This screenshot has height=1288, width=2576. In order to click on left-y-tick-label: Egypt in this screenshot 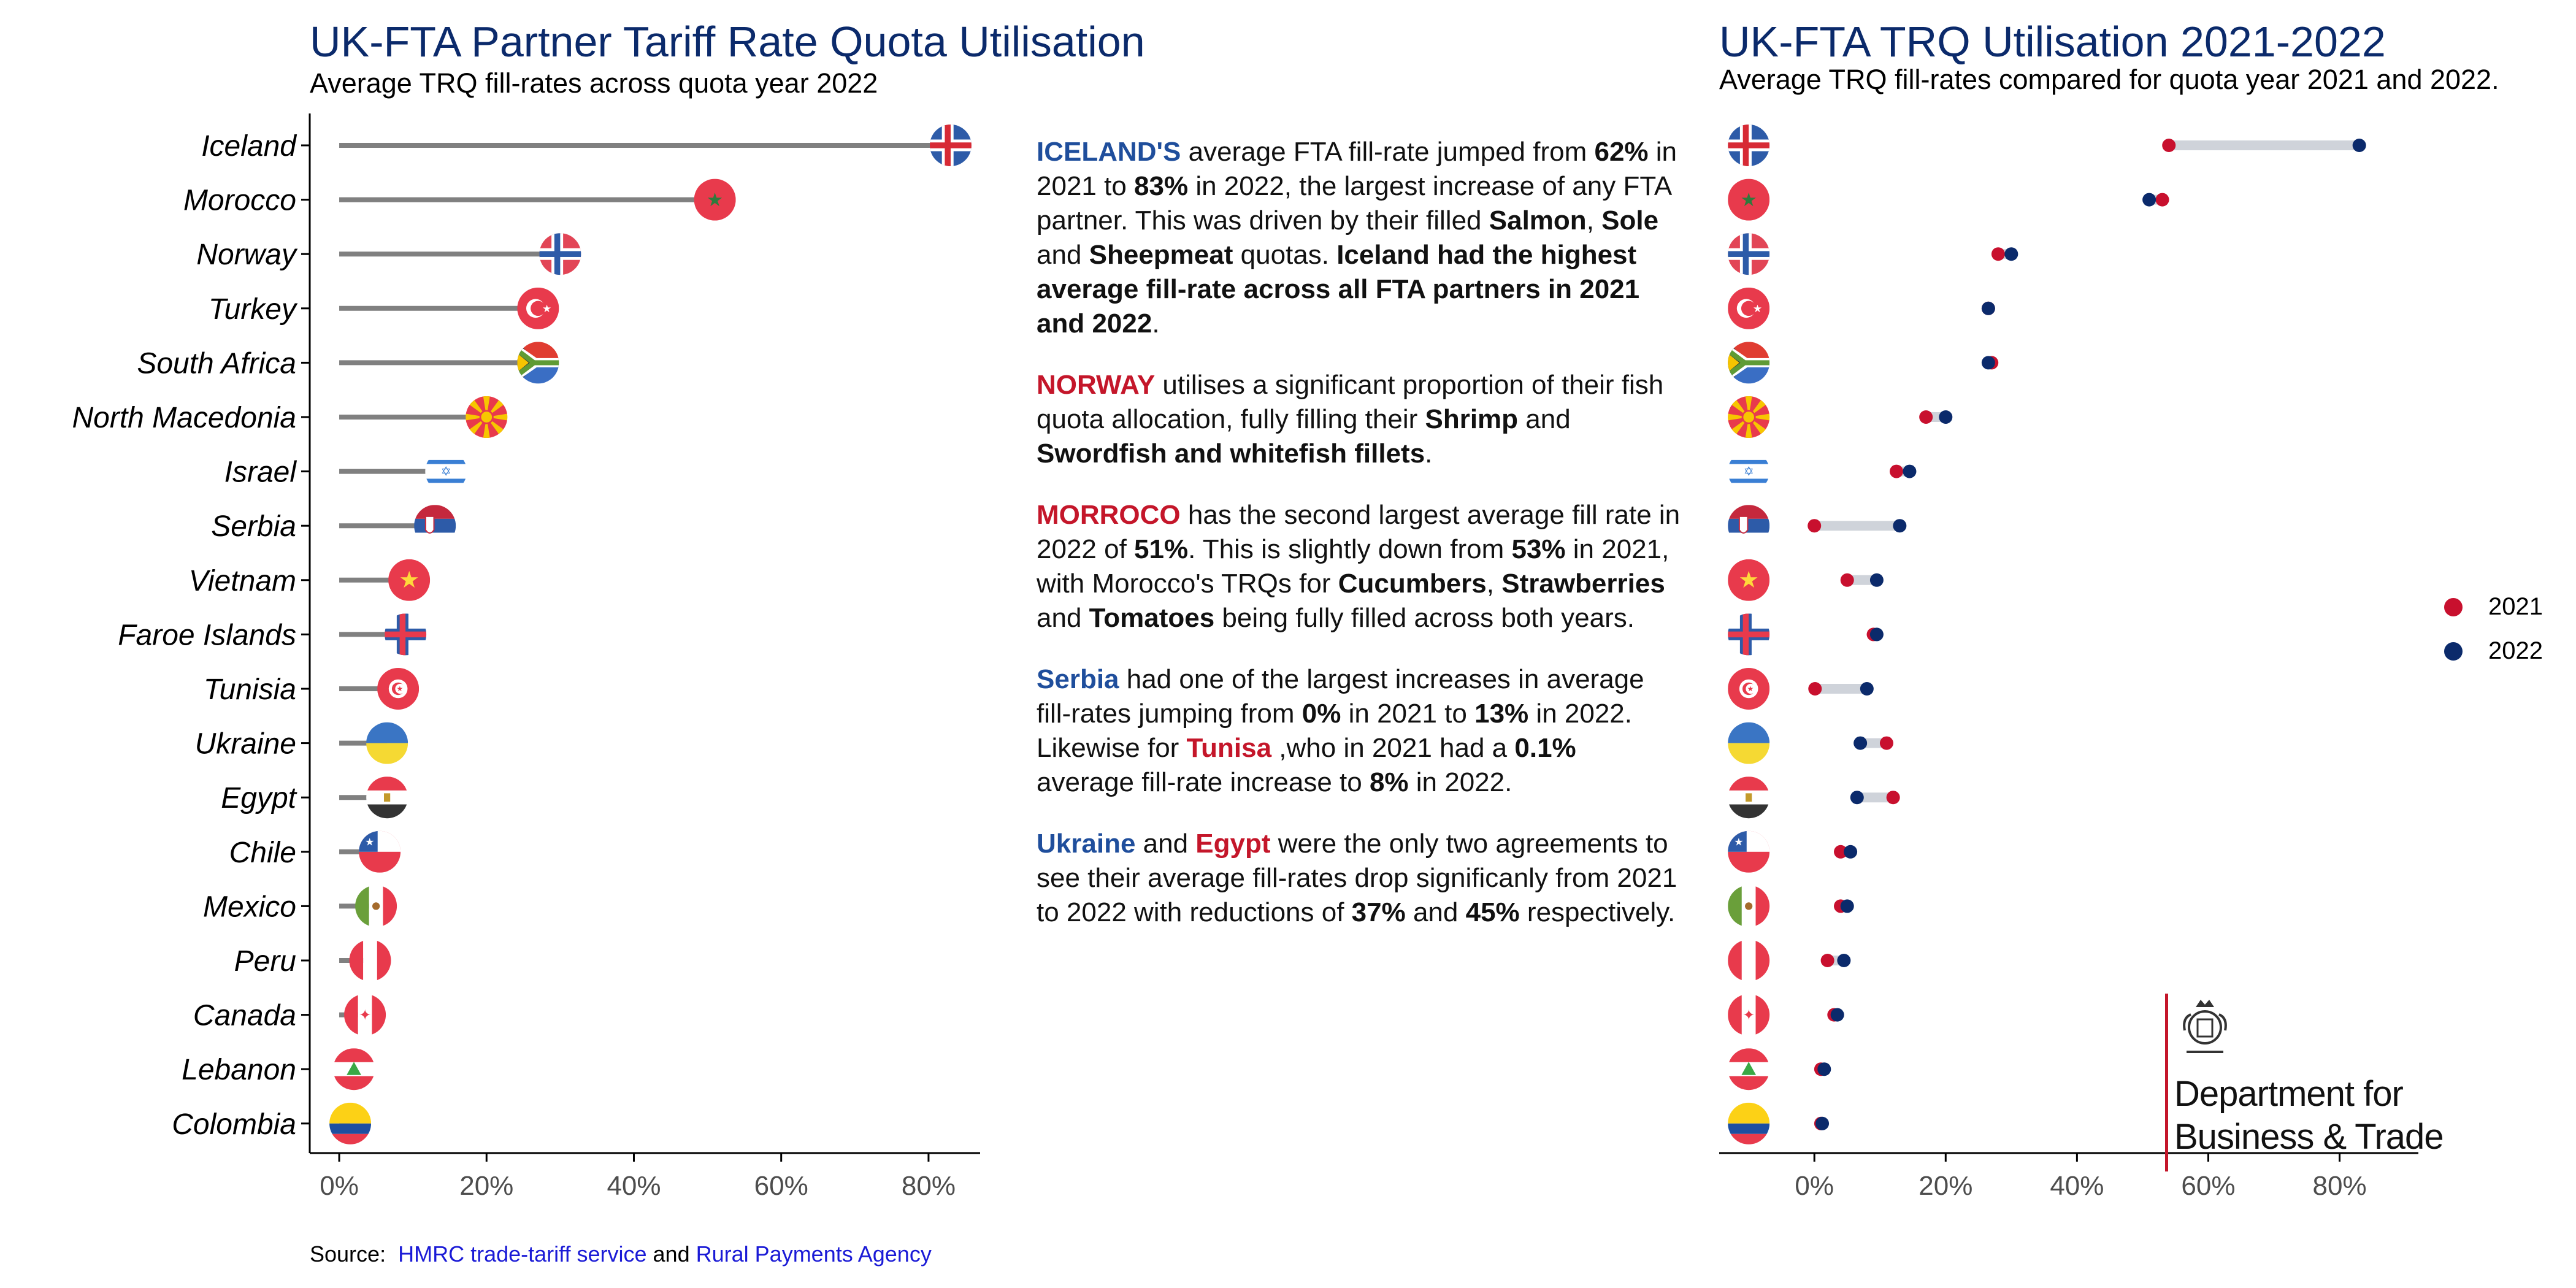, I will do `click(259, 798)`.